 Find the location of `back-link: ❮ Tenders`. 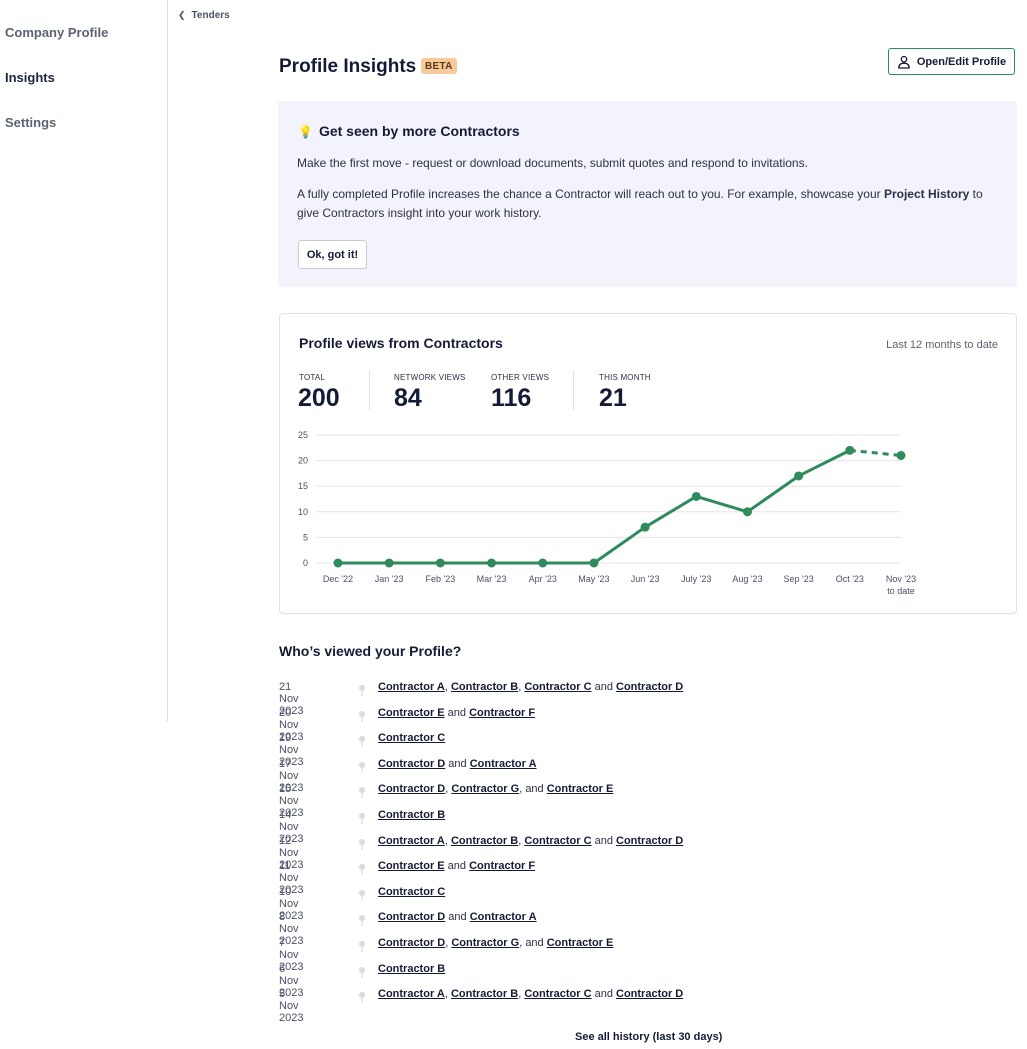

back-link: ❮ Tenders is located at coordinates (204, 15).